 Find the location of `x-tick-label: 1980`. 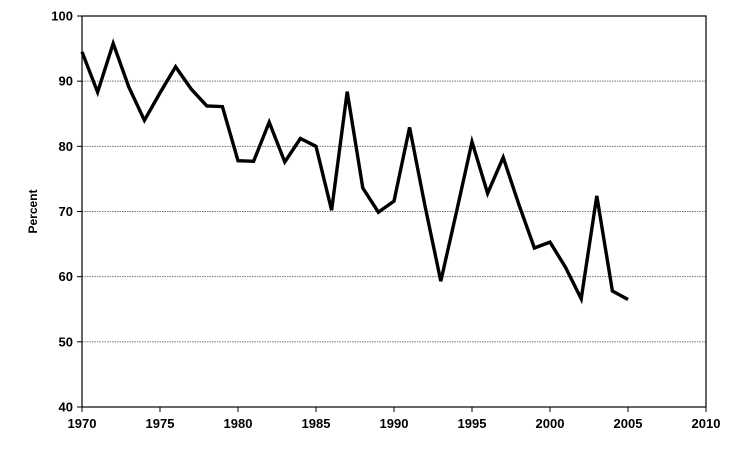

x-tick-label: 1980 is located at coordinates (238, 423).